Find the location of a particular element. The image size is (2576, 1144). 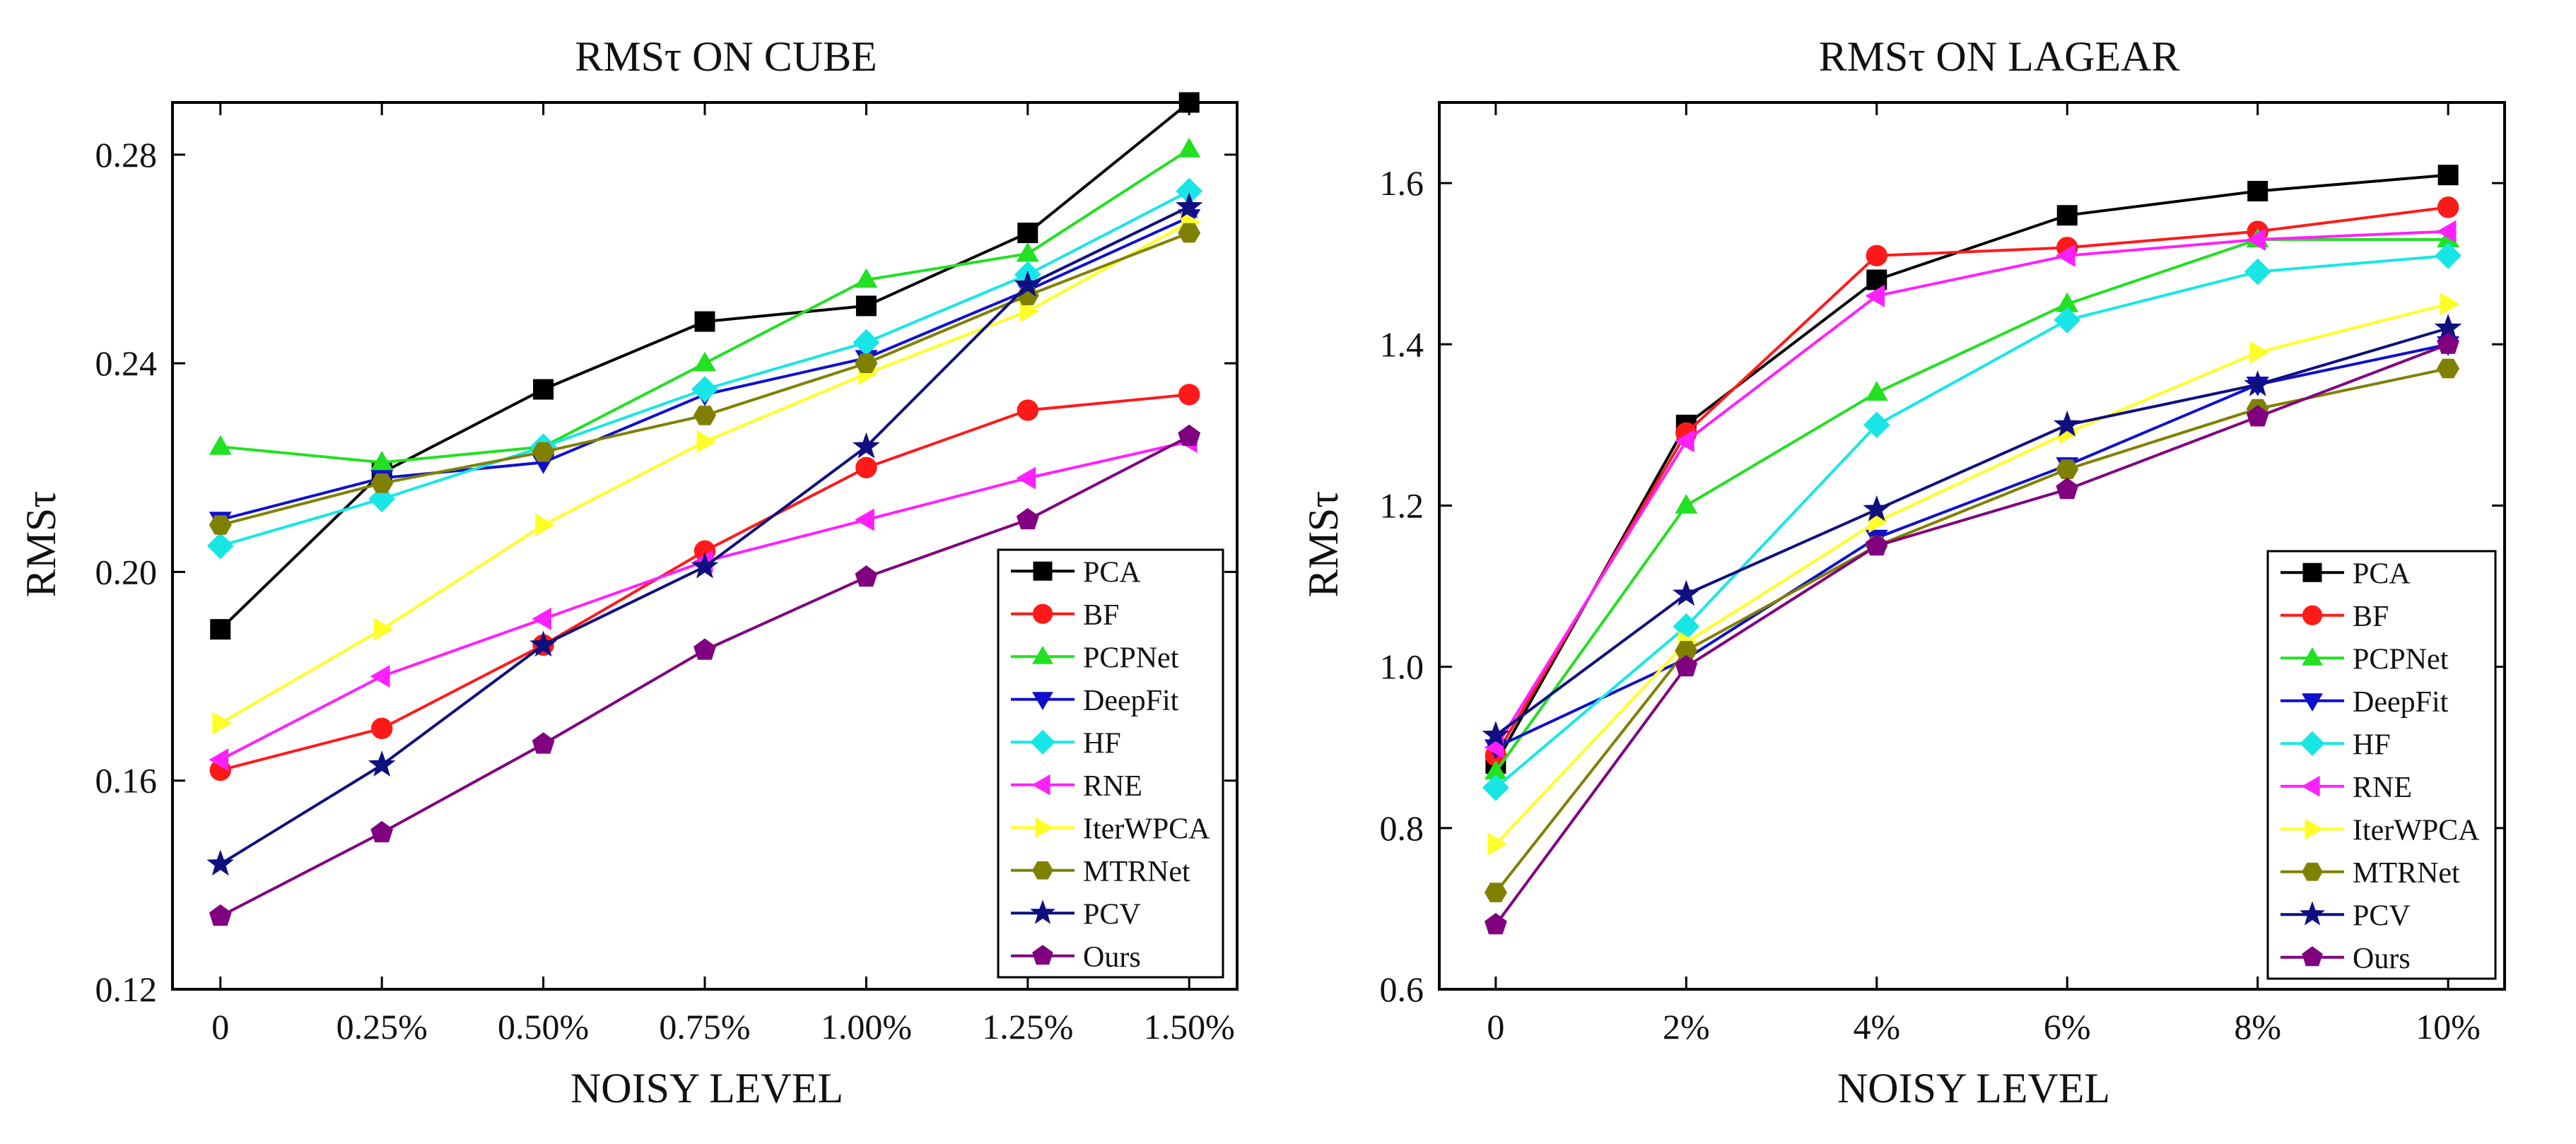

legend-marker-ours is located at coordinates (2312, 957).